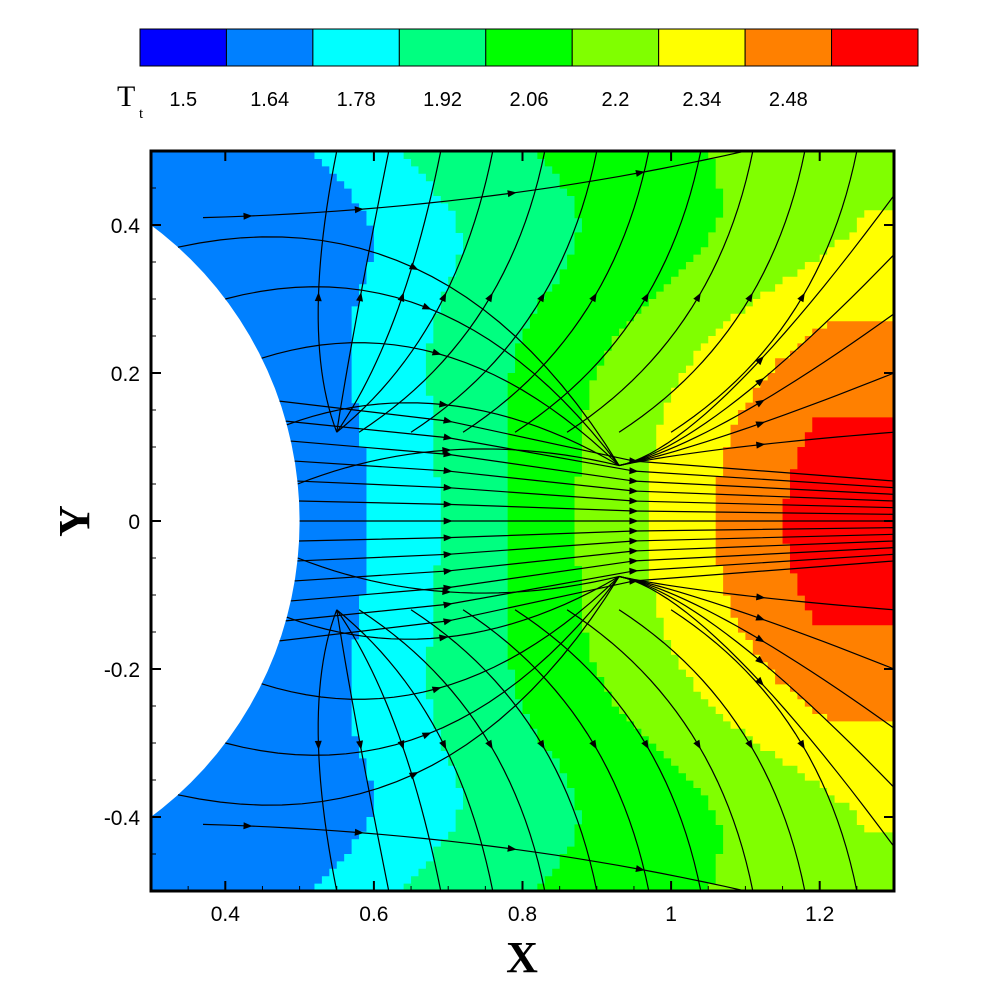 The width and height of the screenshot is (996, 996). Describe the element at coordinates (122, 670) in the screenshot. I see `y-tick-label: -0.2` at that location.